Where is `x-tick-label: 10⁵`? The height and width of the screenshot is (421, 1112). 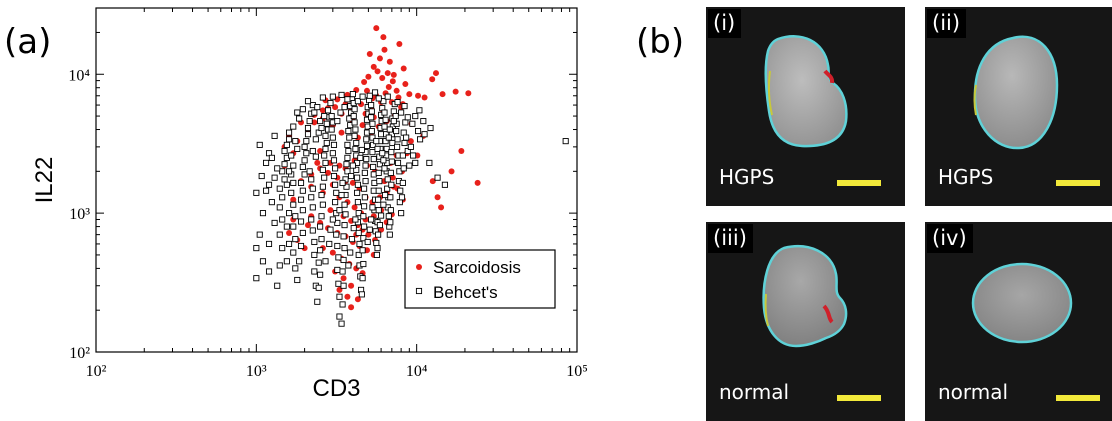
x-tick-label: 10⁵ is located at coordinates (577, 371).